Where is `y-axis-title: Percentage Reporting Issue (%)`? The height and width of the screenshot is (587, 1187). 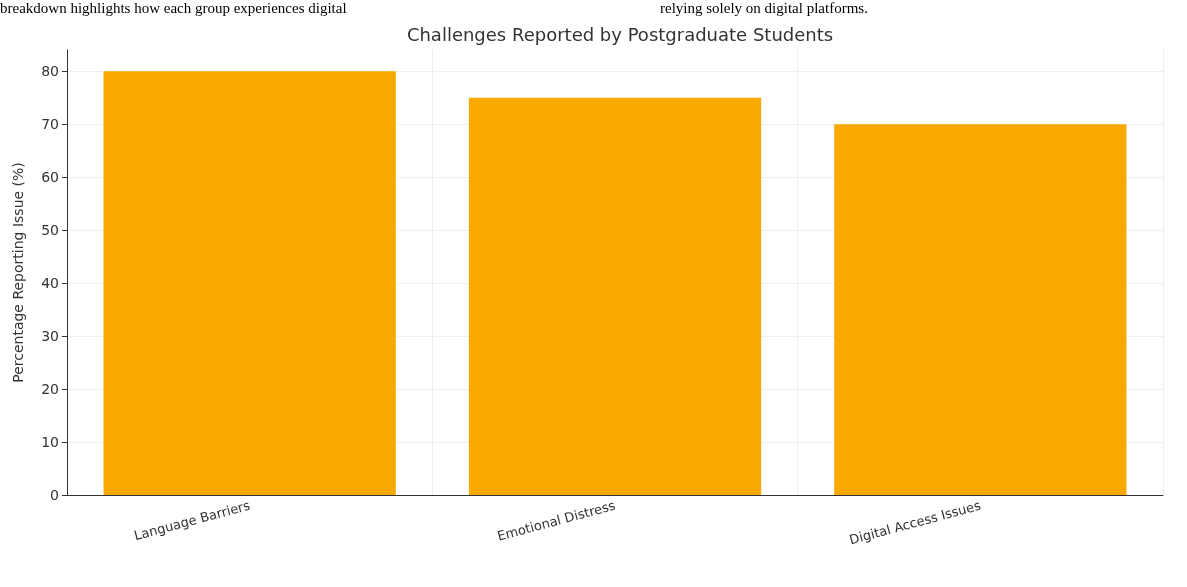 y-axis-title: Percentage Reporting Issue (%) is located at coordinates (18, 272).